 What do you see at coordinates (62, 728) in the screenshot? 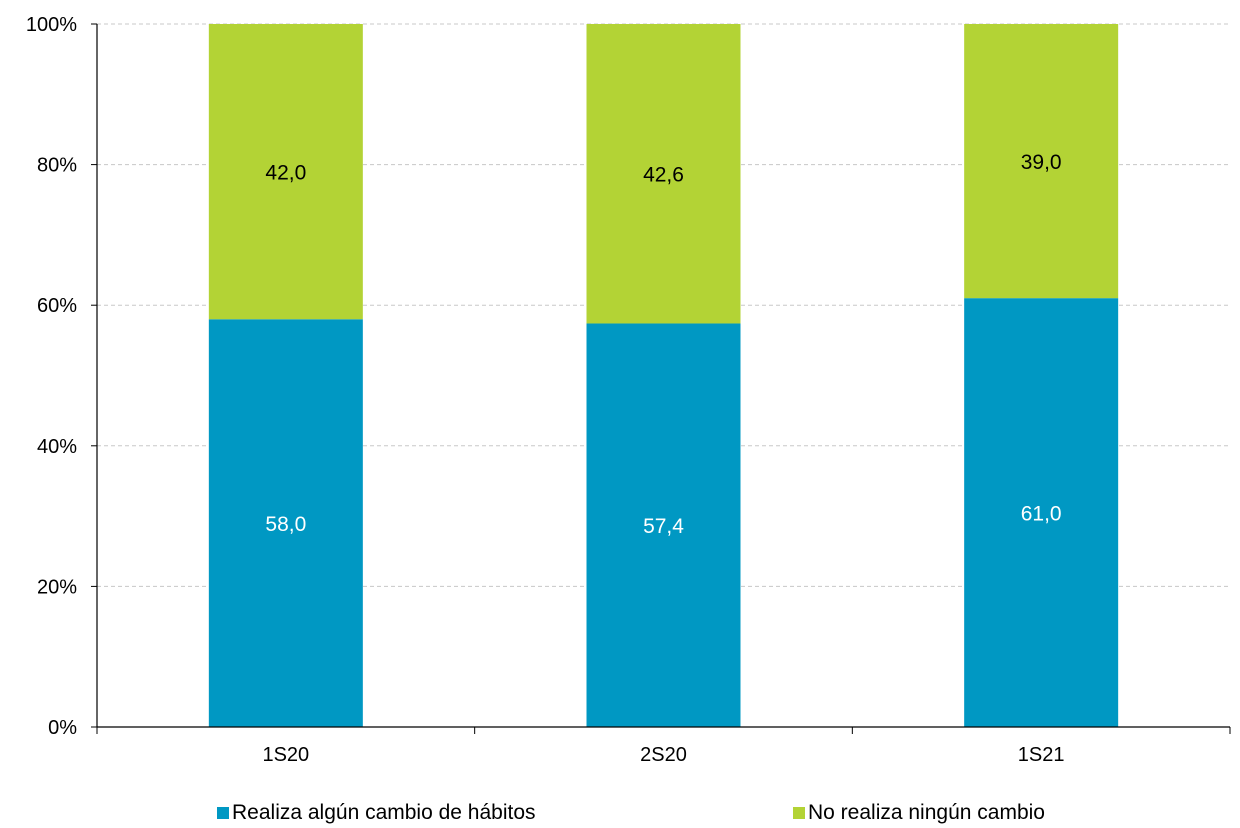
I see `y-tick-label: 0%` at bounding box center [62, 728].